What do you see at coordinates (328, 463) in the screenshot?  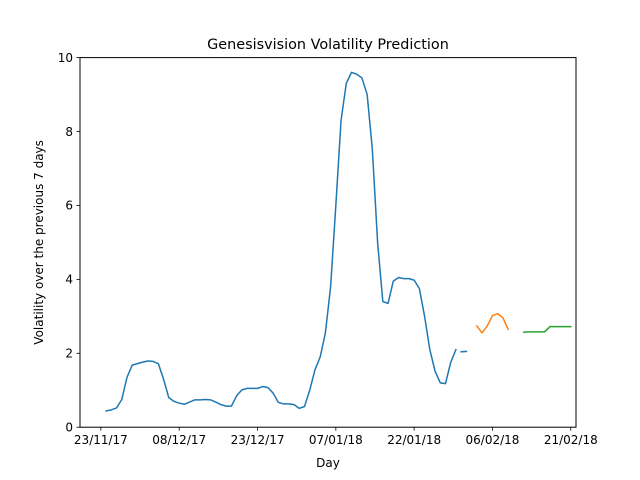 I see `x-axis-label: Day` at bounding box center [328, 463].